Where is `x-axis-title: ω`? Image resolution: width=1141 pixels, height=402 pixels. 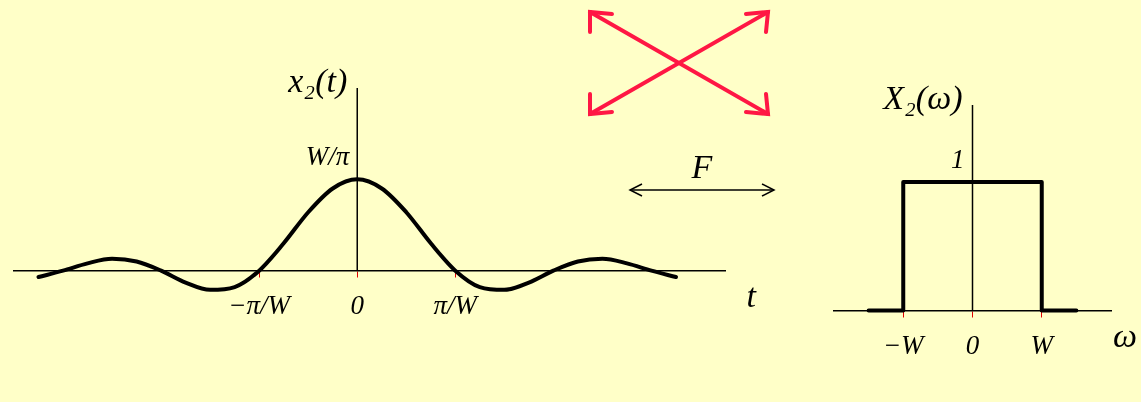 x-axis-title: ω is located at coordinates (1124, 335).